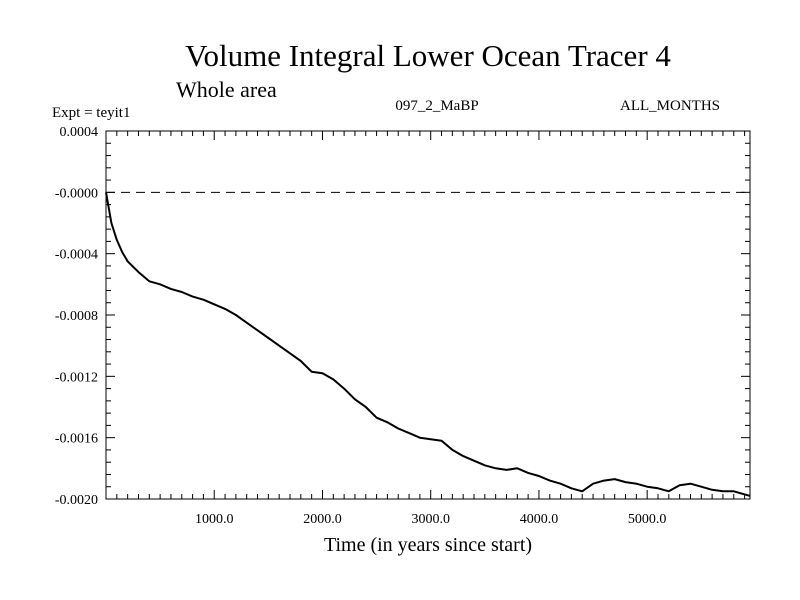  Describe the element at coordinates (76, 255) in the screenshot. I see `y-tick-label: -0.0004` at that location.